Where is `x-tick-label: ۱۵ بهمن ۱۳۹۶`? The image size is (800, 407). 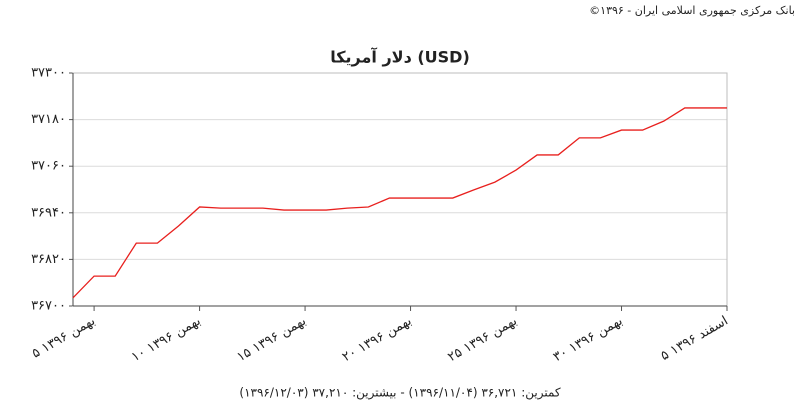
x-tick-label: ۱۵ بهمن ۱۳۹۶ is located at coordinates (271, 340).